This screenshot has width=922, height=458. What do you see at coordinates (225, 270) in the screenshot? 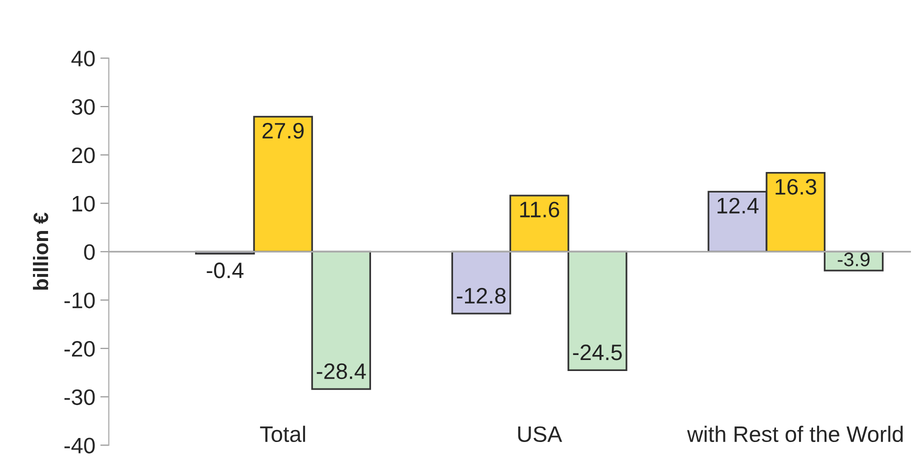
I see `data-label: -0.4` at bounding box center [225, 270].